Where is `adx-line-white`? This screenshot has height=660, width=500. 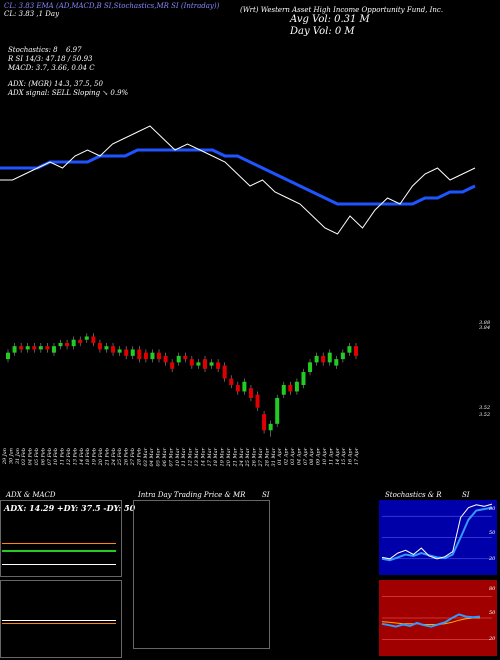
adx-line-white is located at coordinates (59, 564).